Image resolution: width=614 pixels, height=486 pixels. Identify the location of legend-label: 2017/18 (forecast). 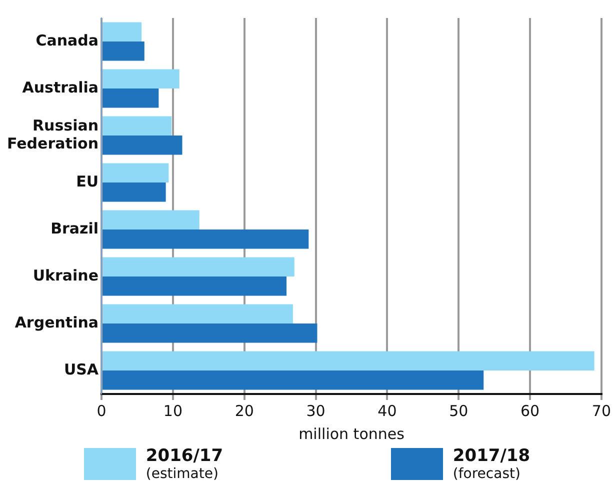
(491, 464).